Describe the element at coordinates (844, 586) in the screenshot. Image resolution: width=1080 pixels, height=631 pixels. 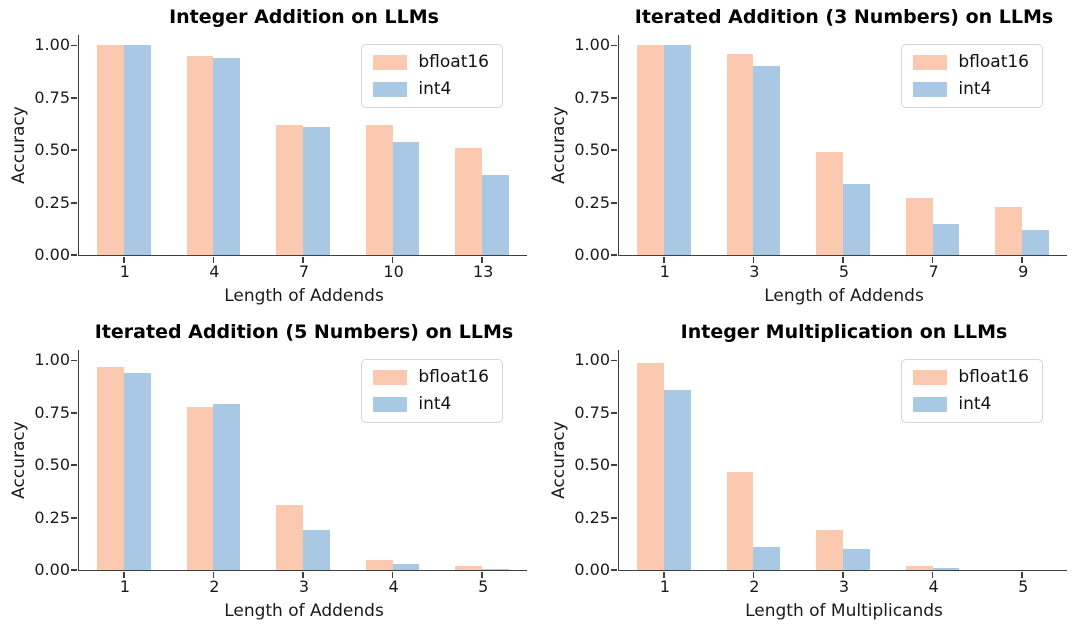
I see `x-tick-label: 3` at that location.